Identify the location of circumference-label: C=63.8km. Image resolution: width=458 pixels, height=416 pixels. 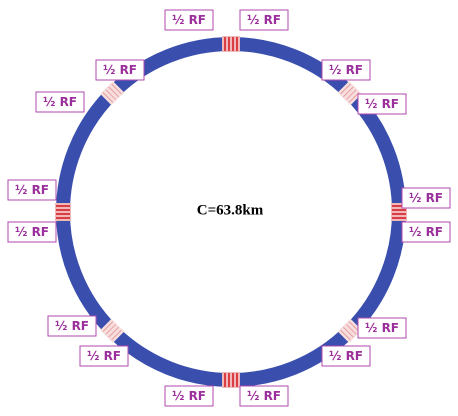
(230, 210).